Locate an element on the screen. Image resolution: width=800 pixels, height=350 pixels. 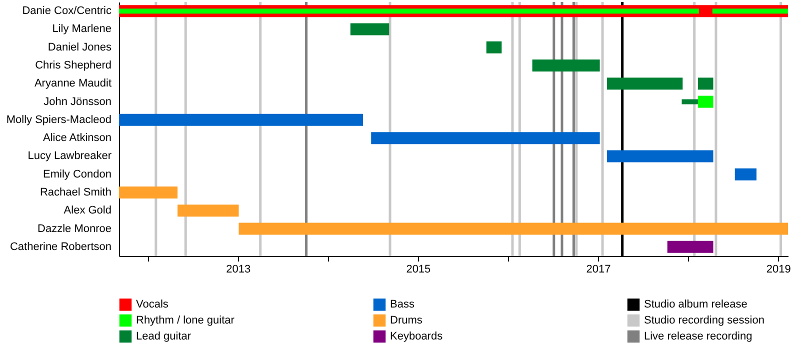
y-tick-label: Daniel Jones is located at coordinates (80, 47).